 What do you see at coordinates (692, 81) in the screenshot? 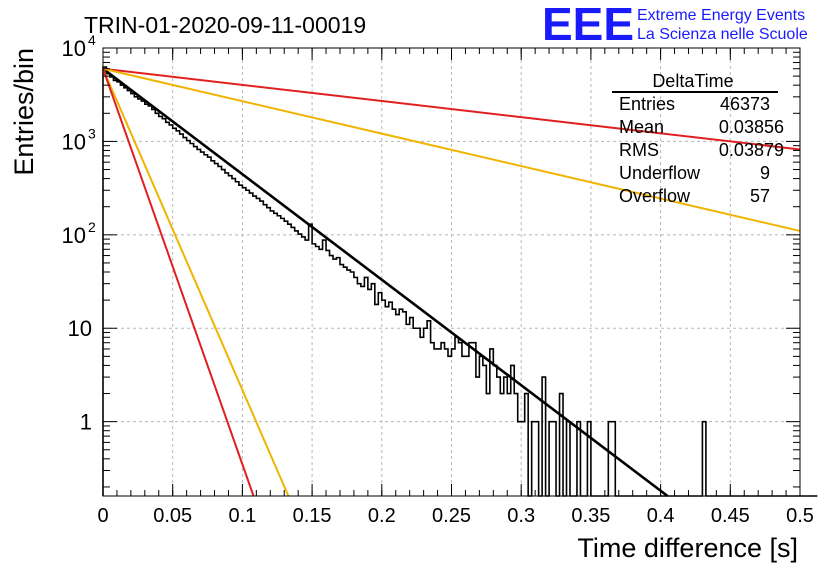
I see `stats-title: DeltaTime` at bounding box center [692, 81].